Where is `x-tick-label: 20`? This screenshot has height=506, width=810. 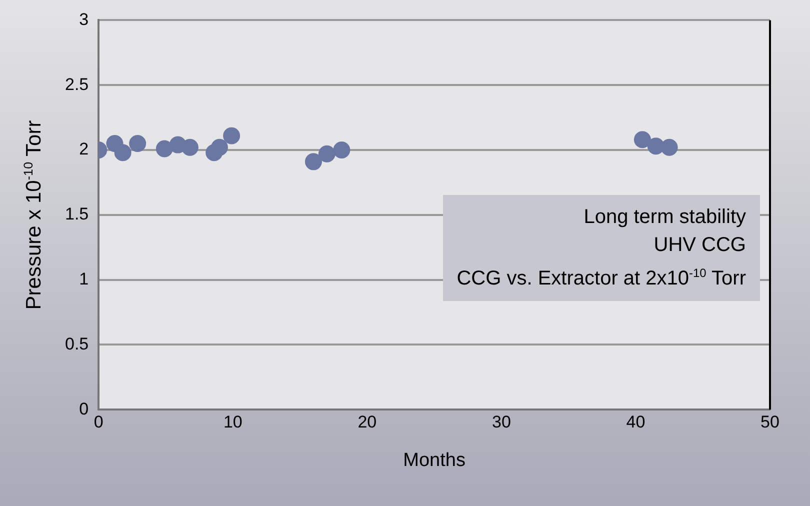 x-tick-label: 20 is located at coordinates (367, 422).